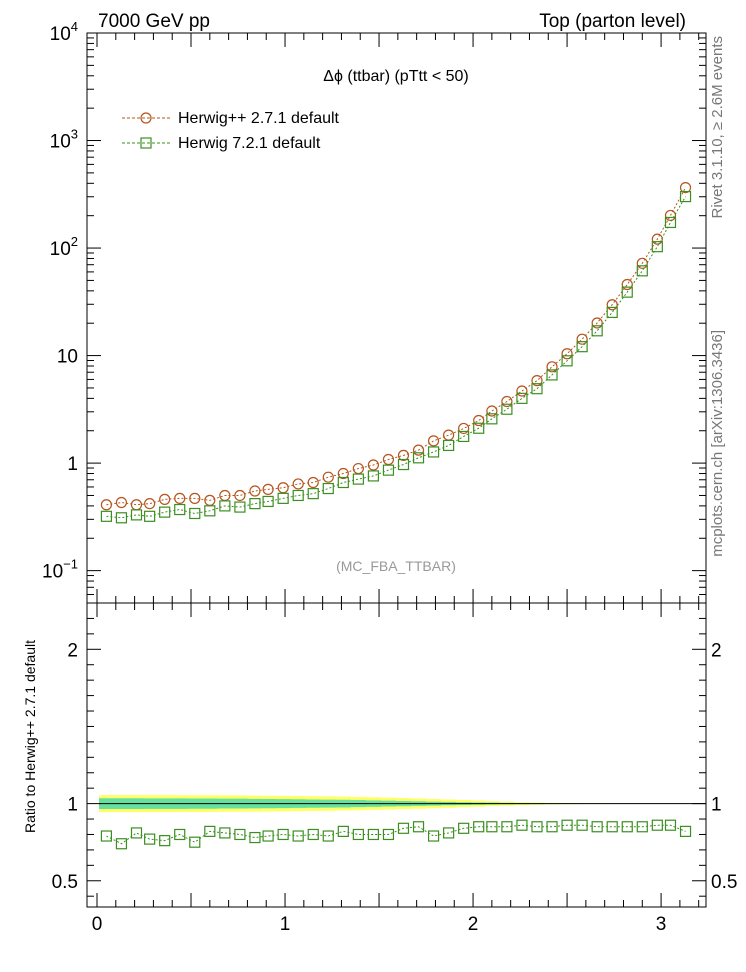 The width and height of the screenshot is (746, 972). Describe the element at coordinates (661, 924) in the screenshot. I see `x-tick-label: 3` at that location.